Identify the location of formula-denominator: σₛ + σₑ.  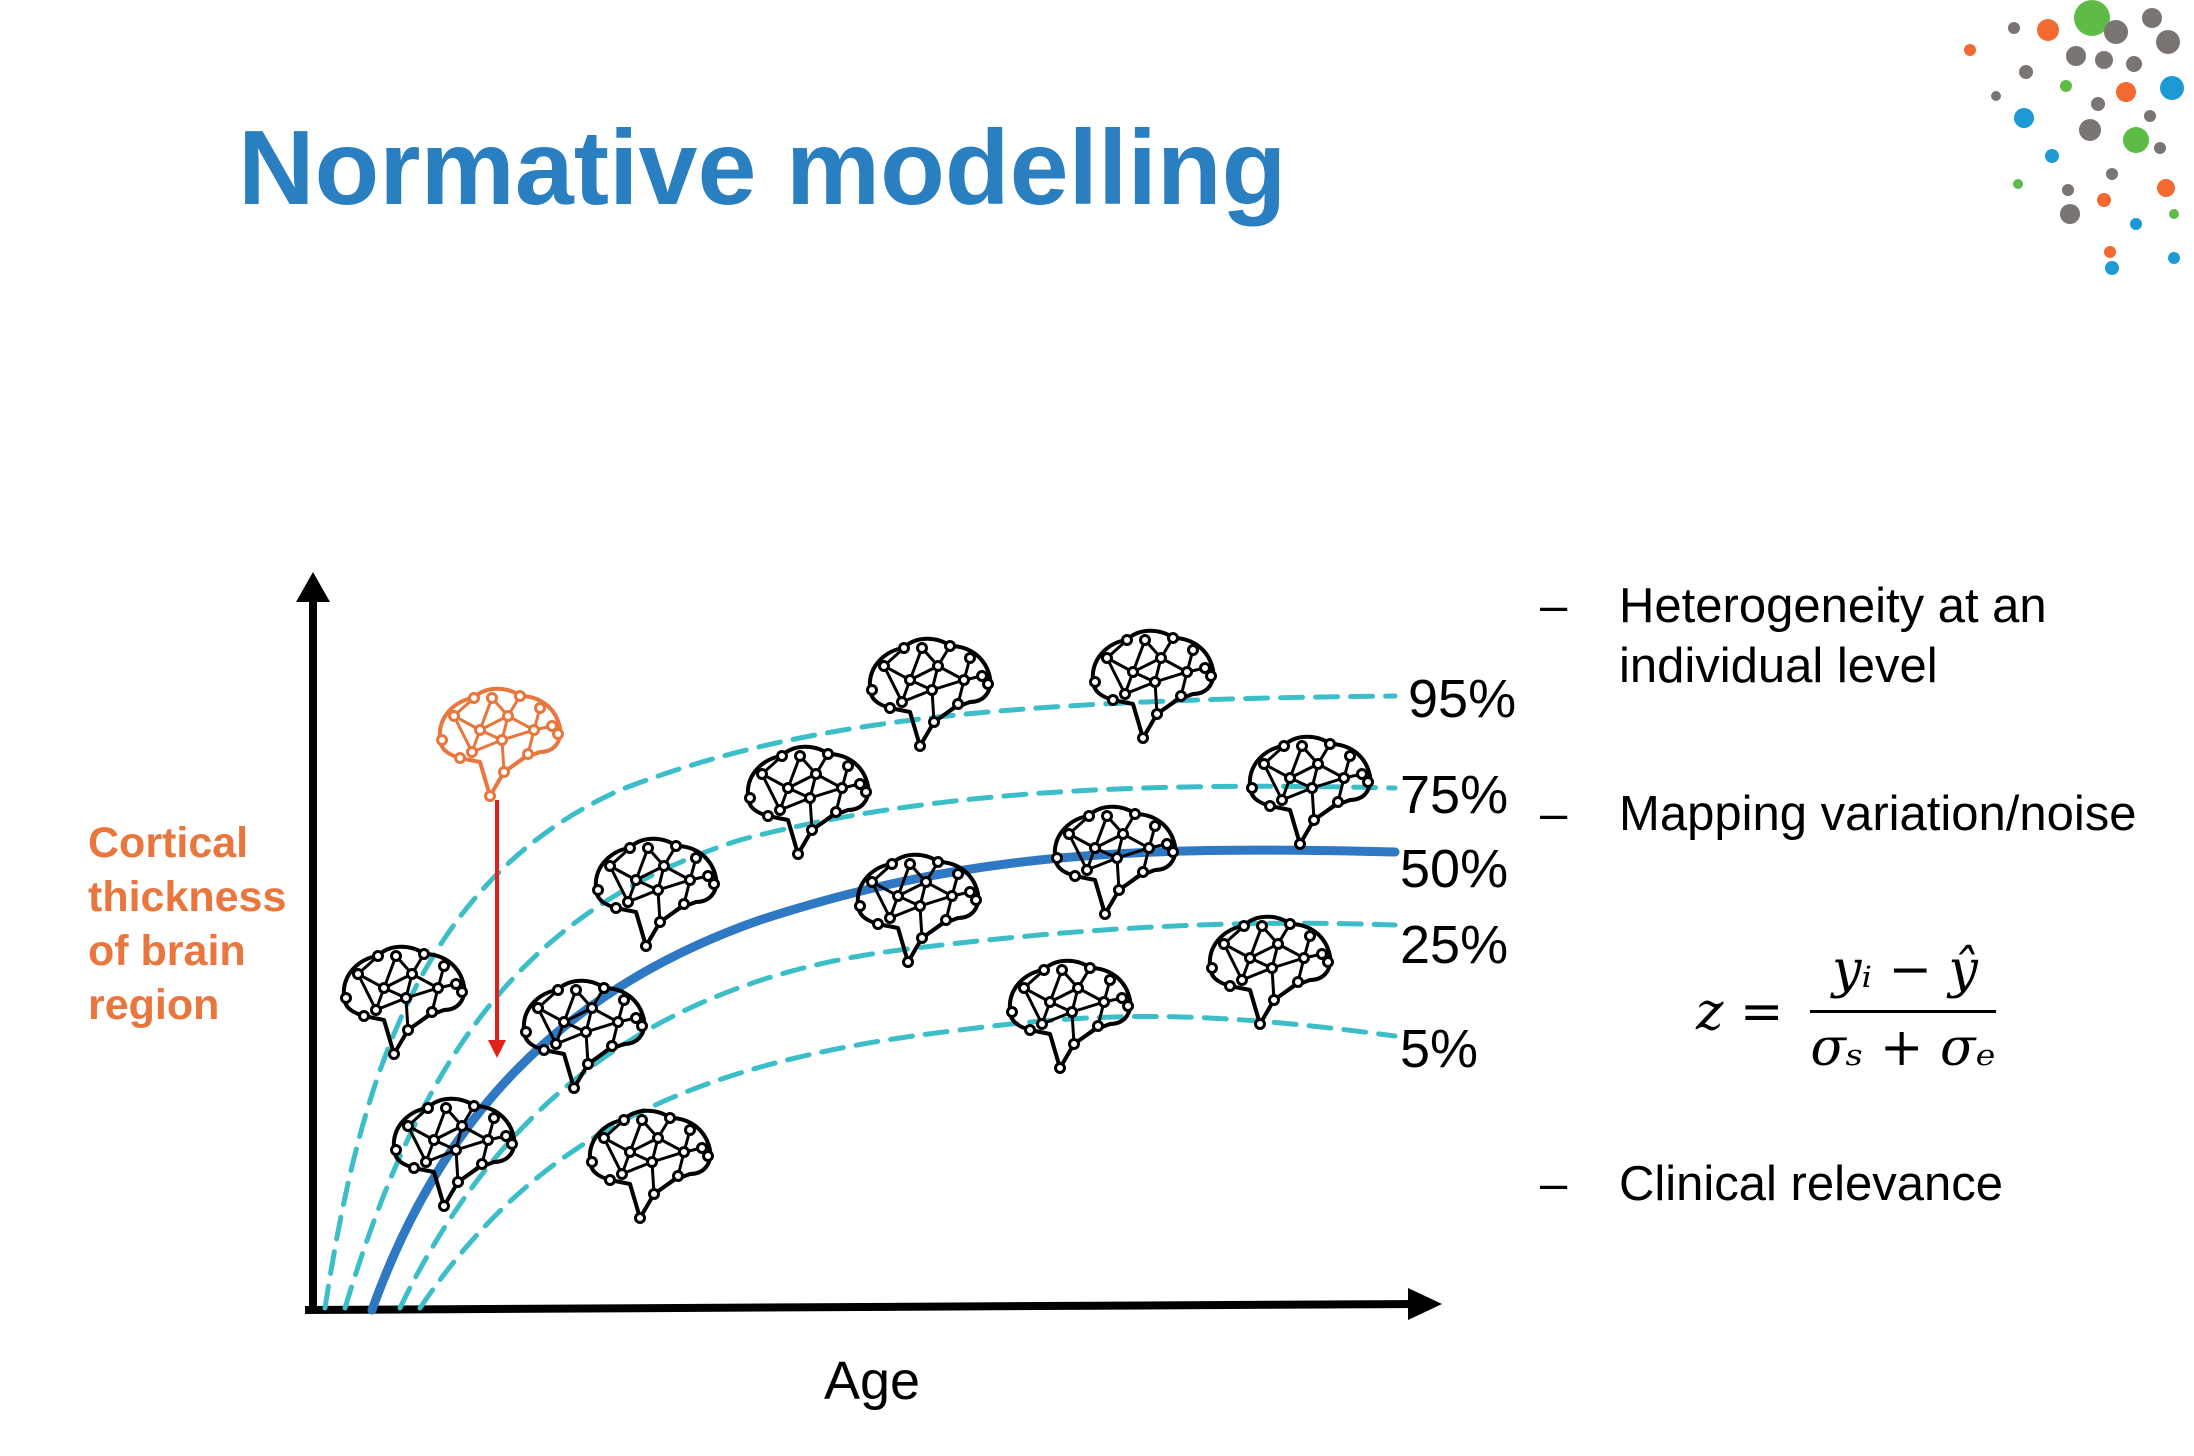
(1903, 1048).